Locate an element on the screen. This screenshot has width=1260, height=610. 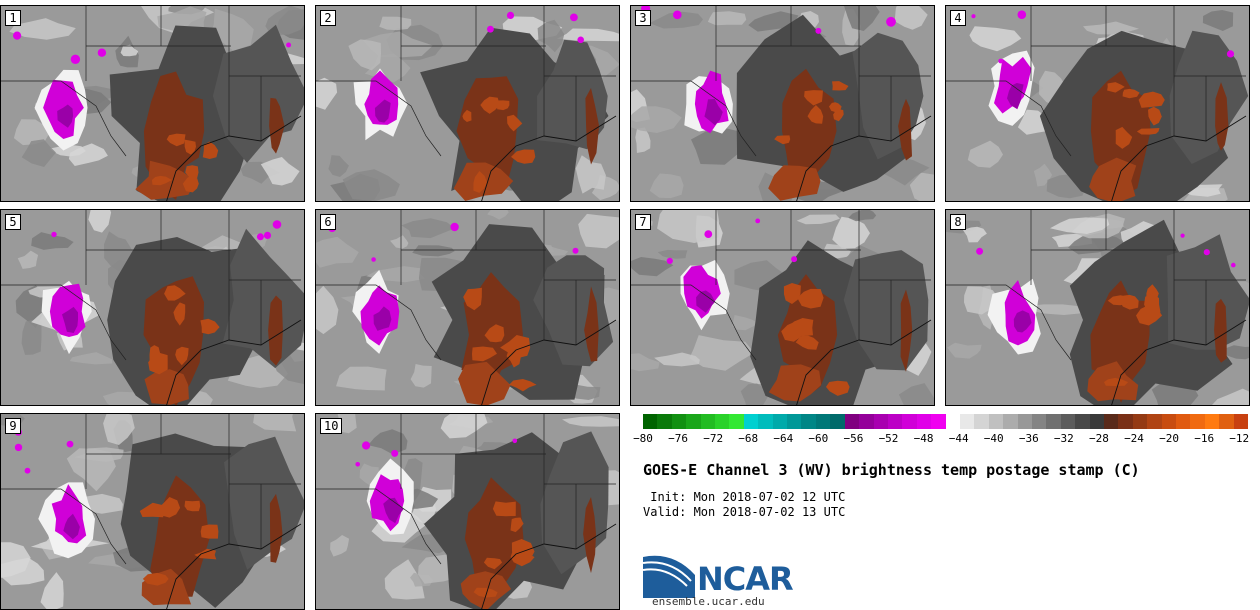
panel-number: 4 is located at coordinates (958, 18).